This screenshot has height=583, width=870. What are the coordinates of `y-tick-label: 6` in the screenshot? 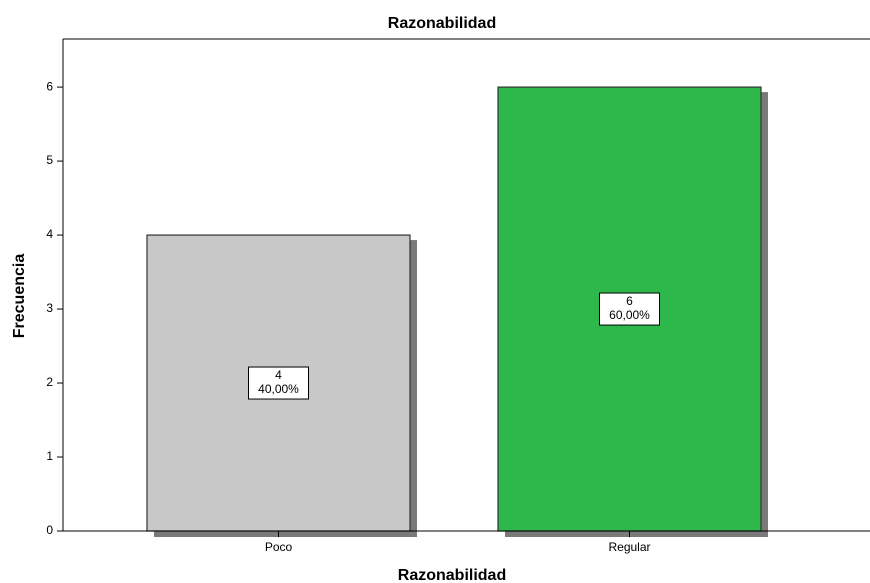 It's located at (49, 86).